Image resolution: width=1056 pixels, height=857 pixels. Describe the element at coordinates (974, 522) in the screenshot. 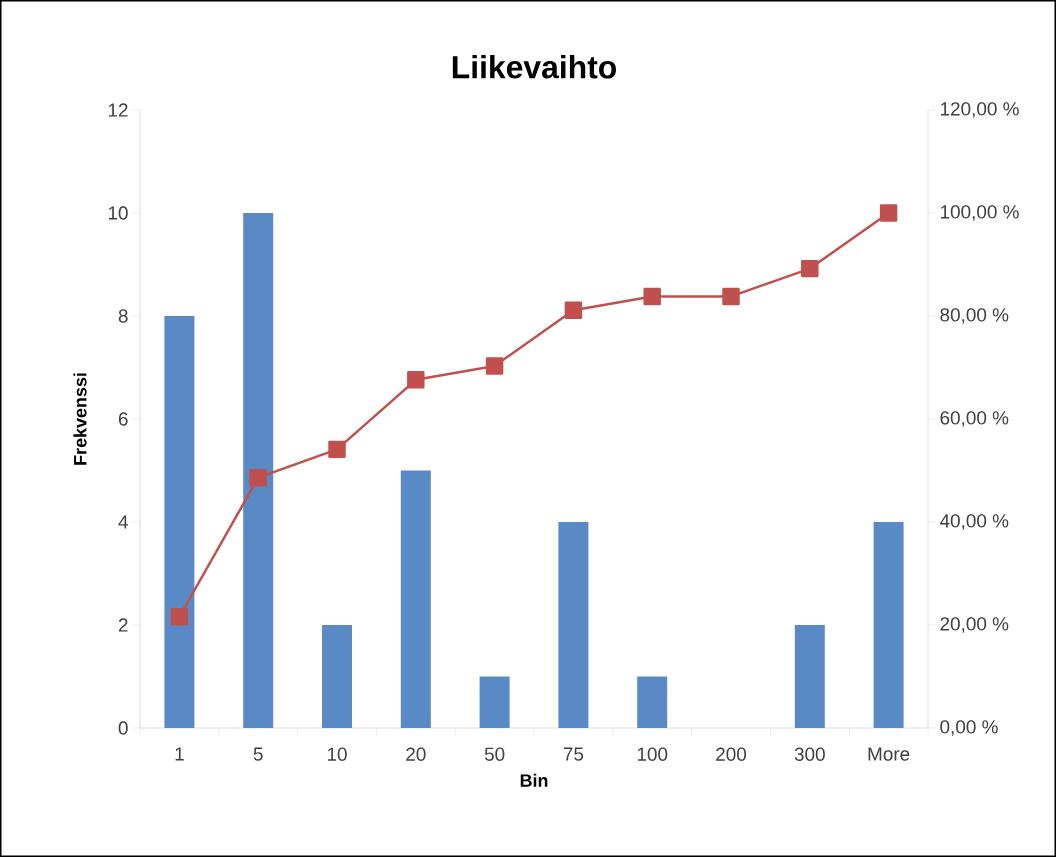

I see `y2-tick-label: 40,00 %` at that location.